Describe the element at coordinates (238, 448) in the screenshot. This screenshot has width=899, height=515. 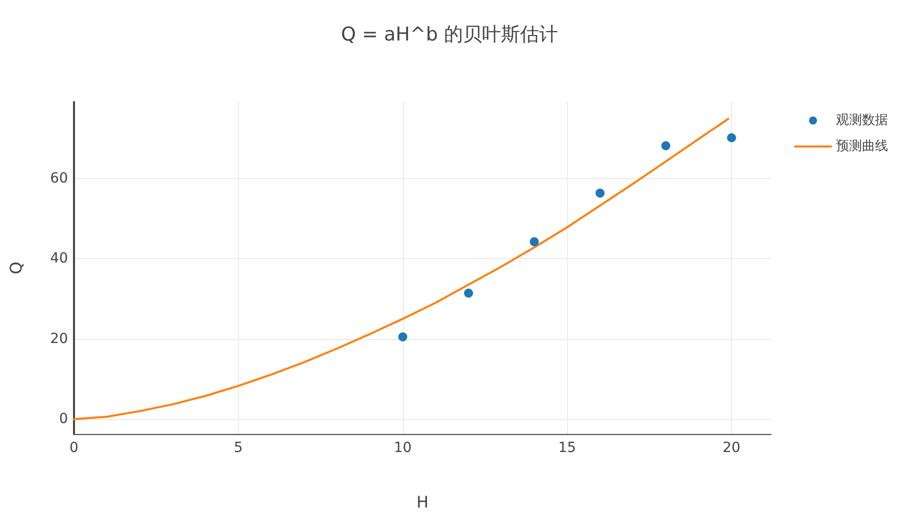
I see `x-tick-label: 5` at that location.